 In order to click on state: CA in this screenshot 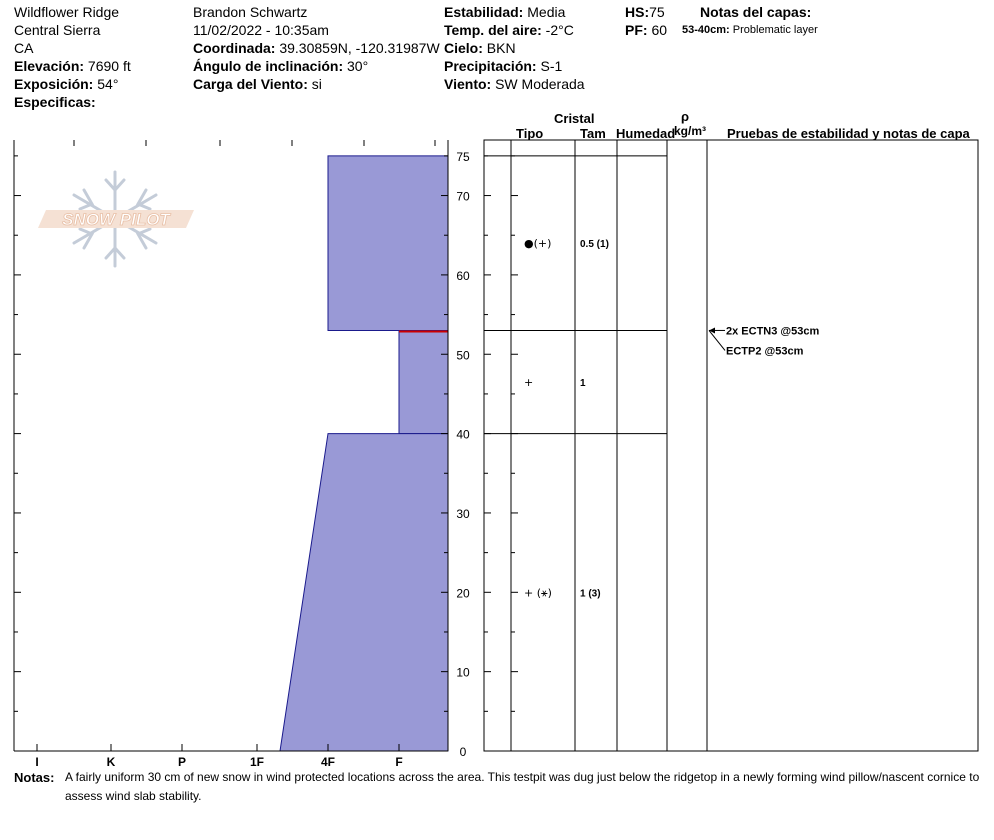, I will do `click(24, 48)`.